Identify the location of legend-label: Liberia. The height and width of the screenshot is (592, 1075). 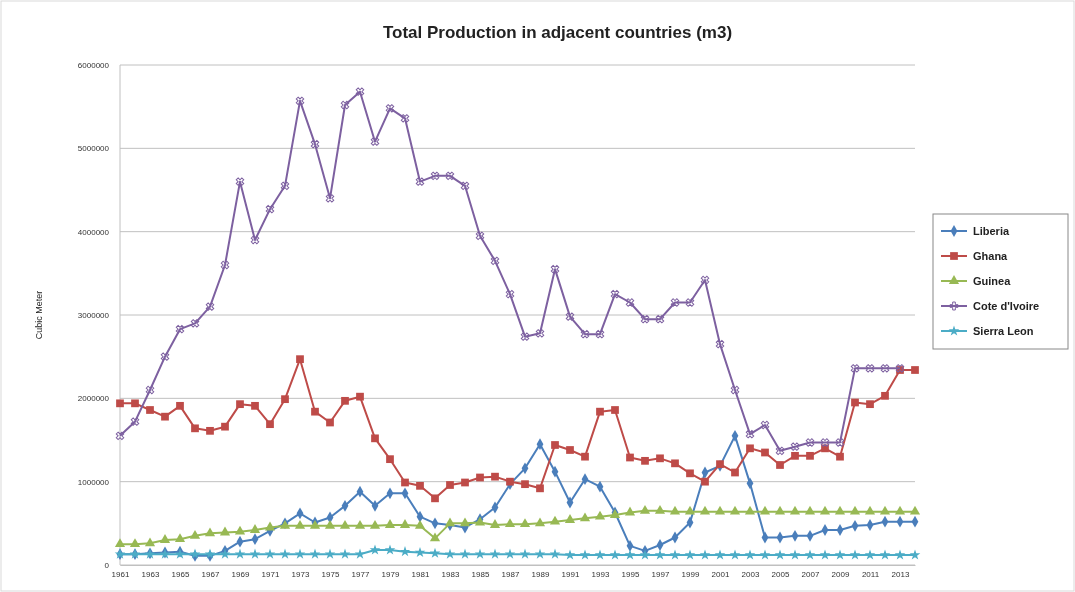
(991, 231).